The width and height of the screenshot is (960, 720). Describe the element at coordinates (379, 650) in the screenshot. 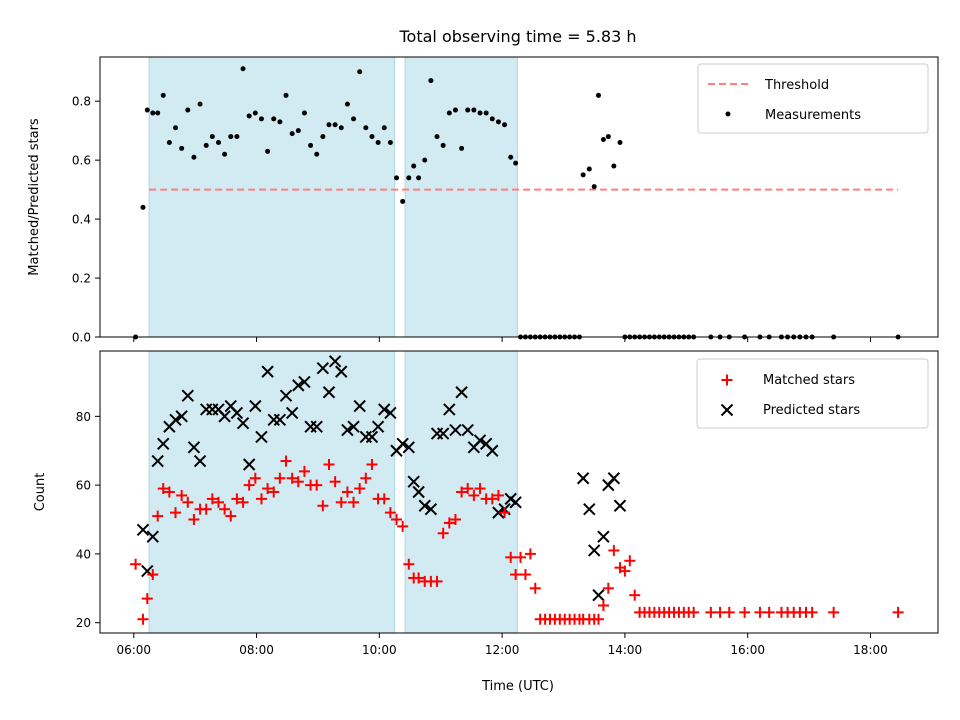

I see `x-tick-label: 10:00` at that location.